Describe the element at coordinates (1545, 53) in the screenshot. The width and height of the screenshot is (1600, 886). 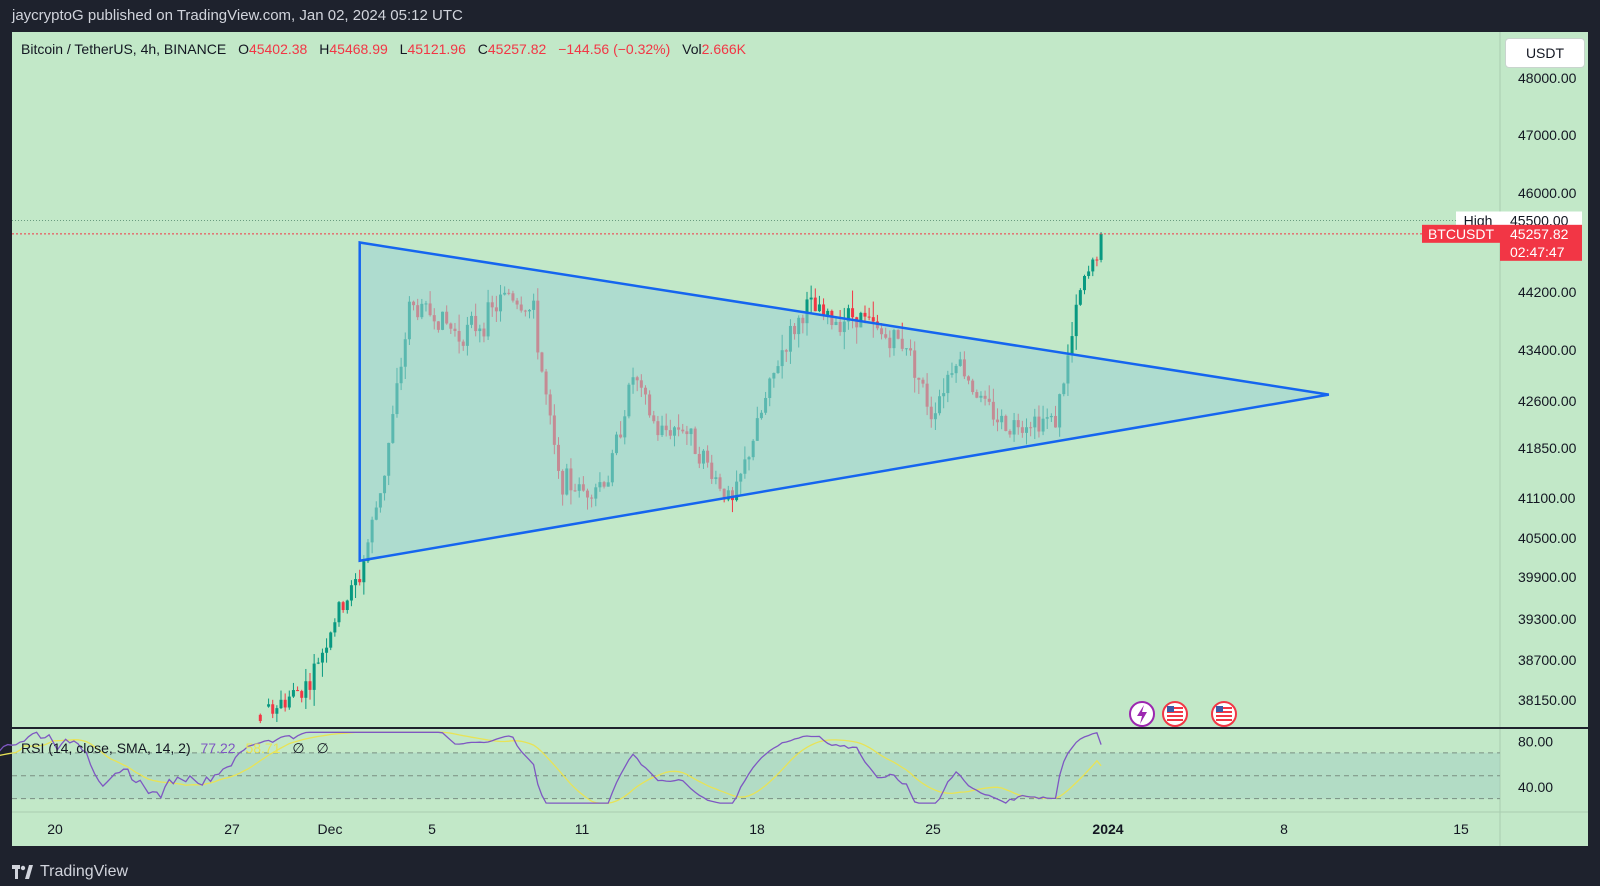
I see `currency-button: USDT` at that location.